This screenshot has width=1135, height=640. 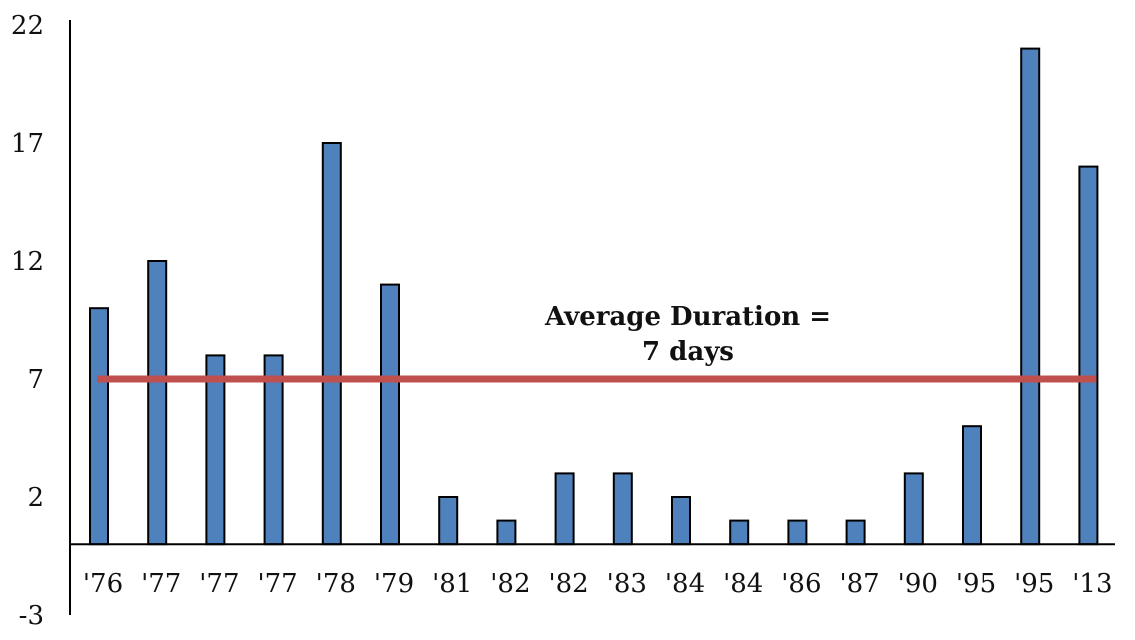 I want to click on y-tick-label: 17, so click(x=27, y=144).